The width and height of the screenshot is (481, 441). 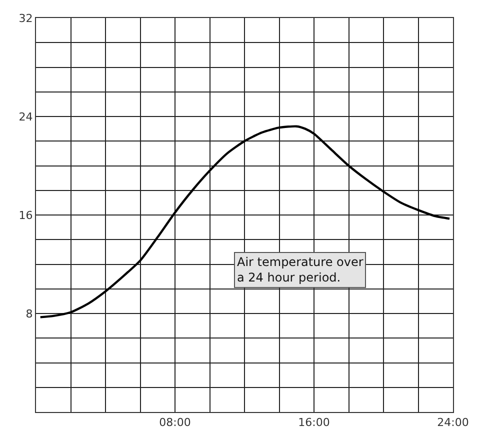 I want to click on y-tick-label: 24, so click(x=25, y=117).